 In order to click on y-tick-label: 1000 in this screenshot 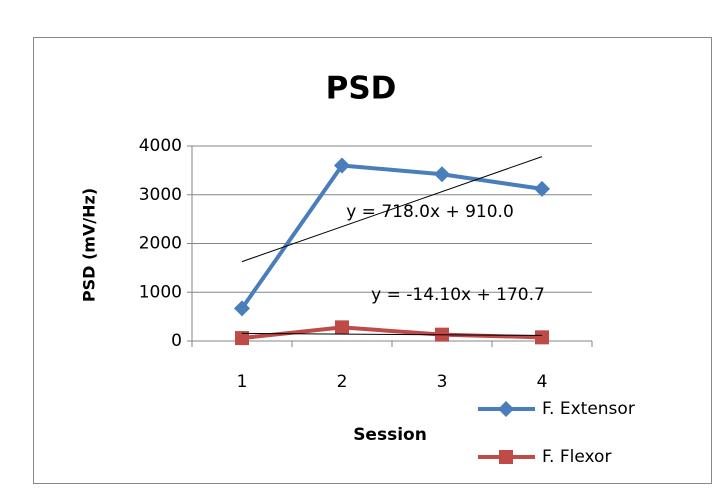, I will do `click(160, 292)`.